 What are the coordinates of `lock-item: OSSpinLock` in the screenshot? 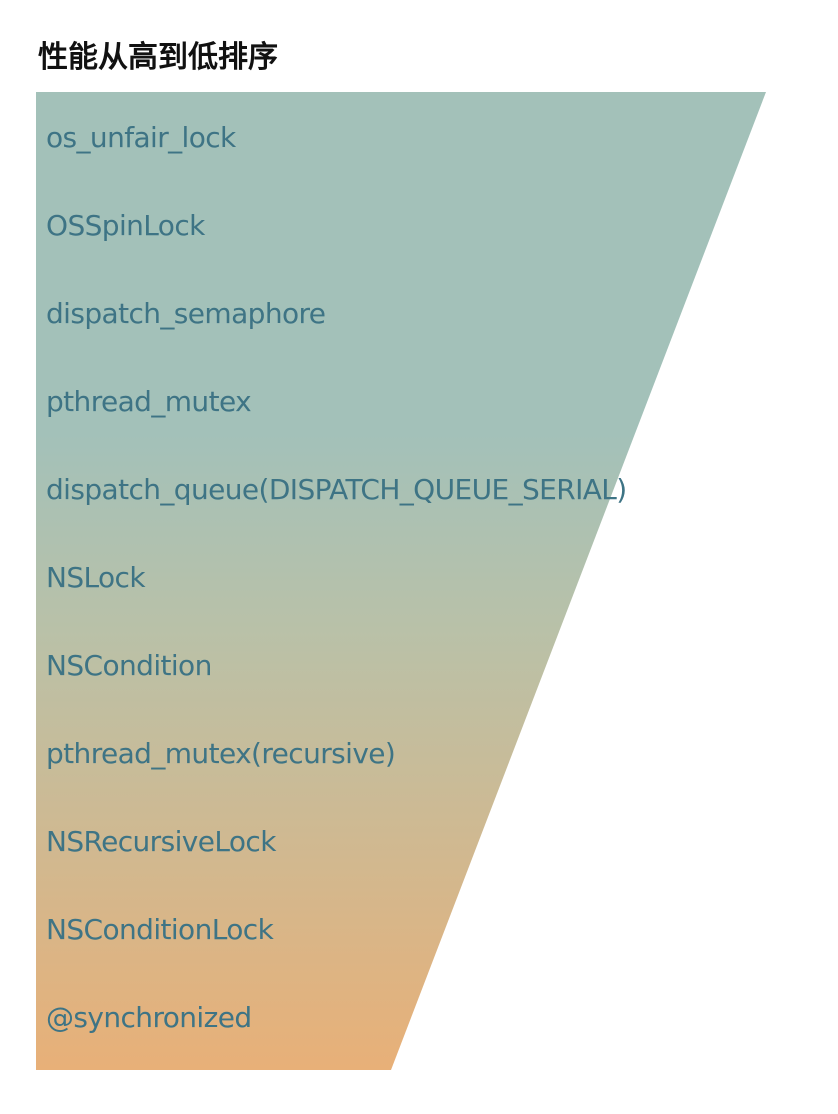 It's located at (125, 225).